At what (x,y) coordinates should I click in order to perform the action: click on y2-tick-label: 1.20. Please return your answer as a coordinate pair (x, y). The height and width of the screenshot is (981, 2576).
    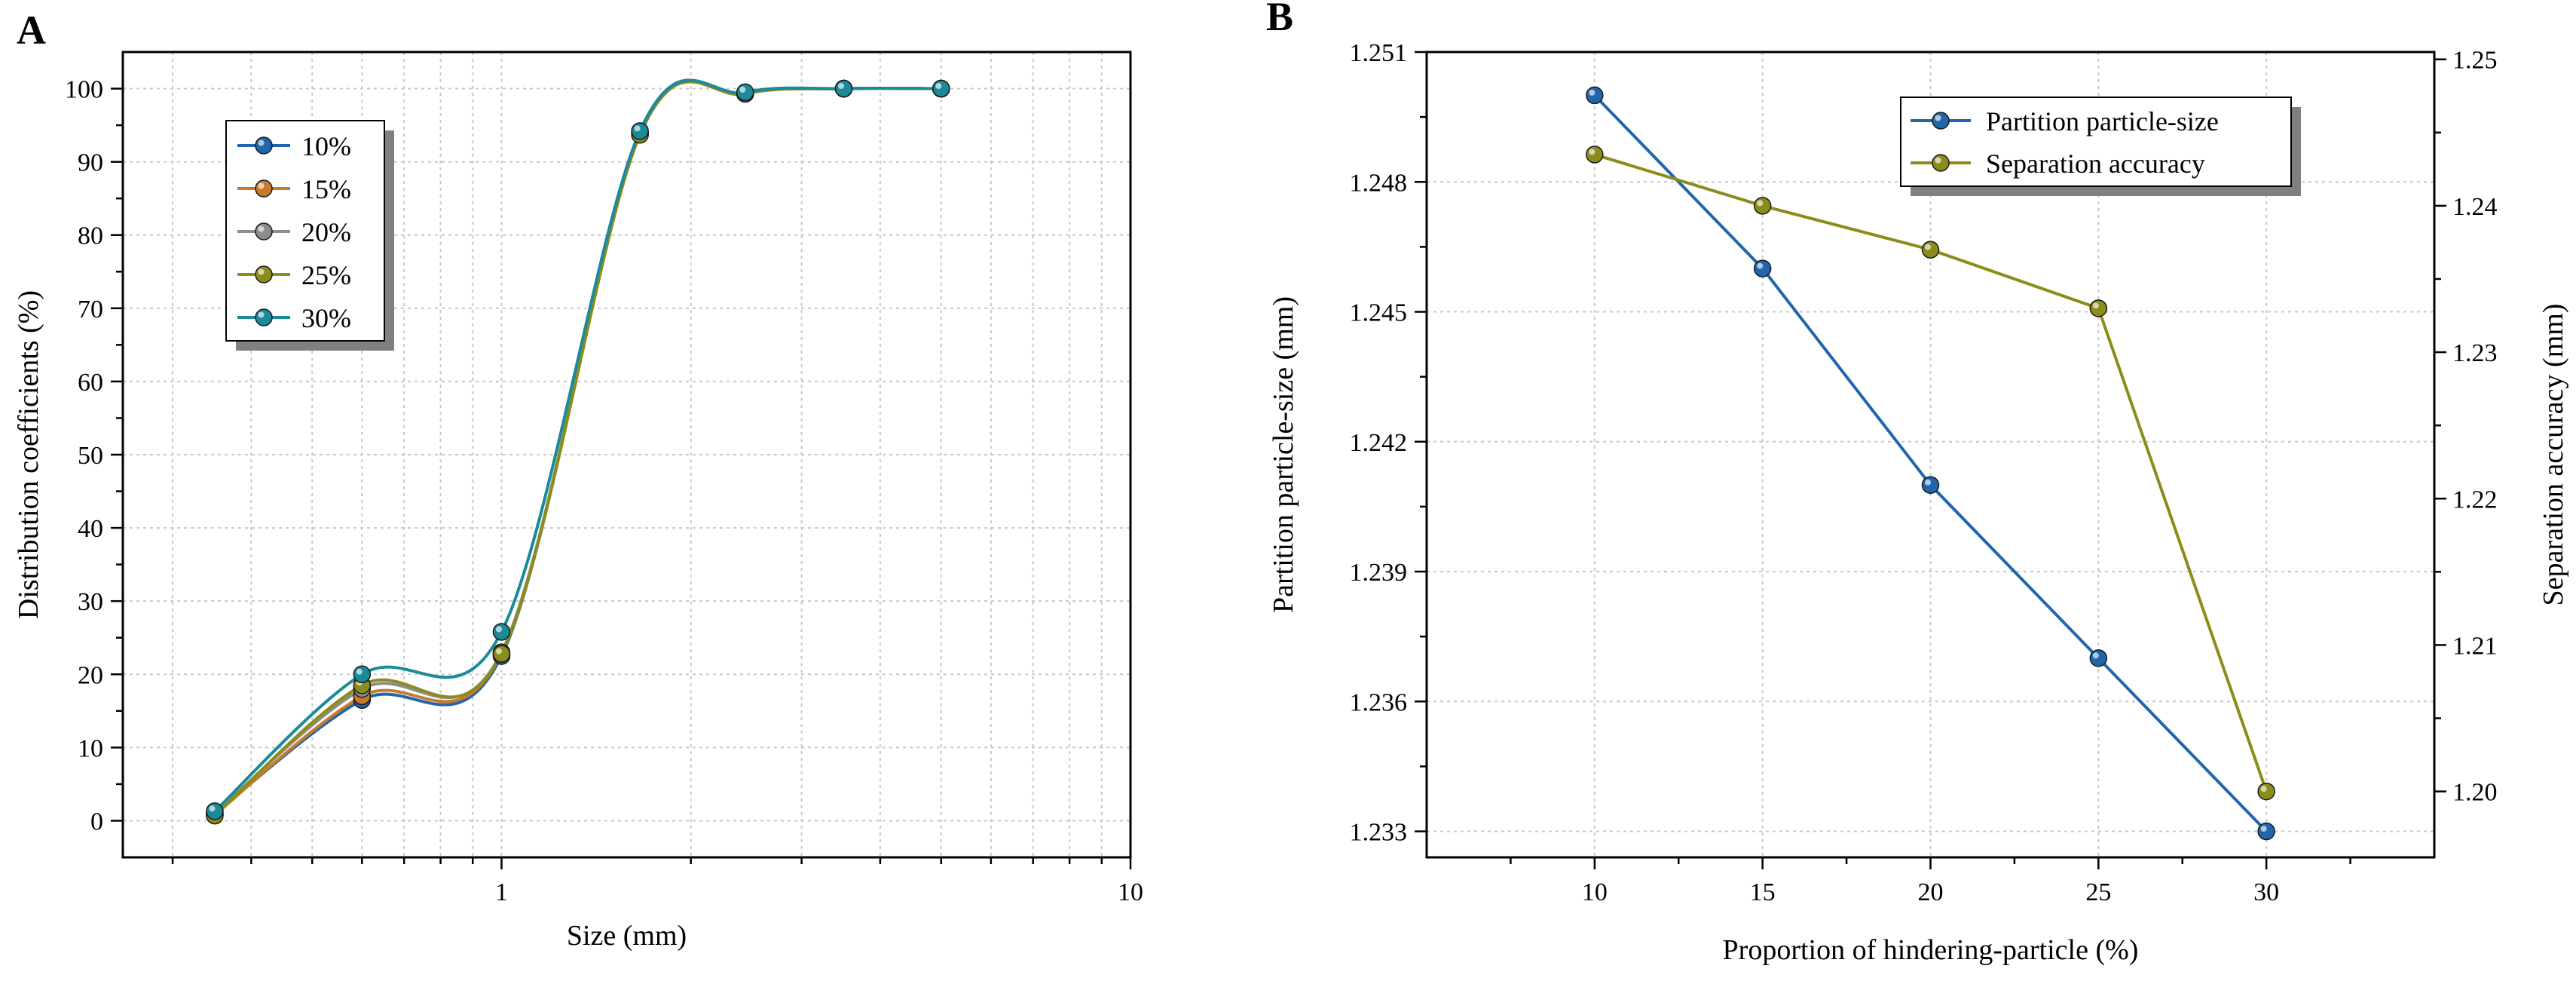
    Looking at the image, I should click on (2475, 793).